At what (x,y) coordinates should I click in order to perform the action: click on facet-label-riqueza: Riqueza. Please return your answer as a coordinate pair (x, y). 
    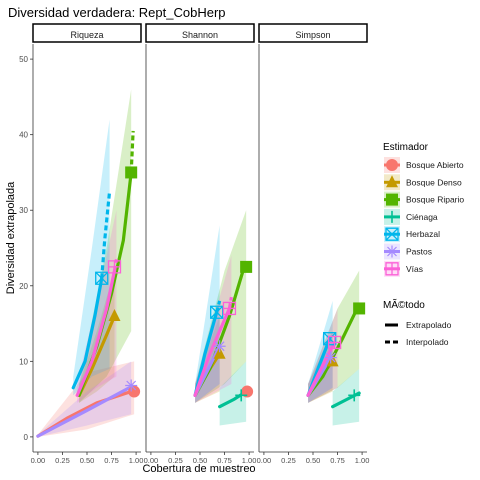
    Looking at the image, I should click on (86, 35).